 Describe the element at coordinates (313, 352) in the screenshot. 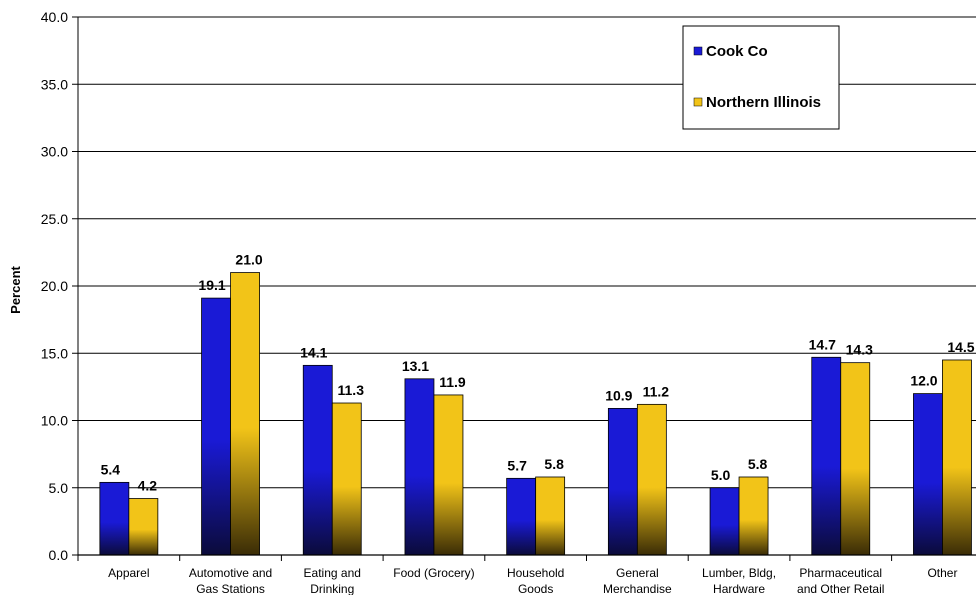

I see `data-label: 14.1` at that location.